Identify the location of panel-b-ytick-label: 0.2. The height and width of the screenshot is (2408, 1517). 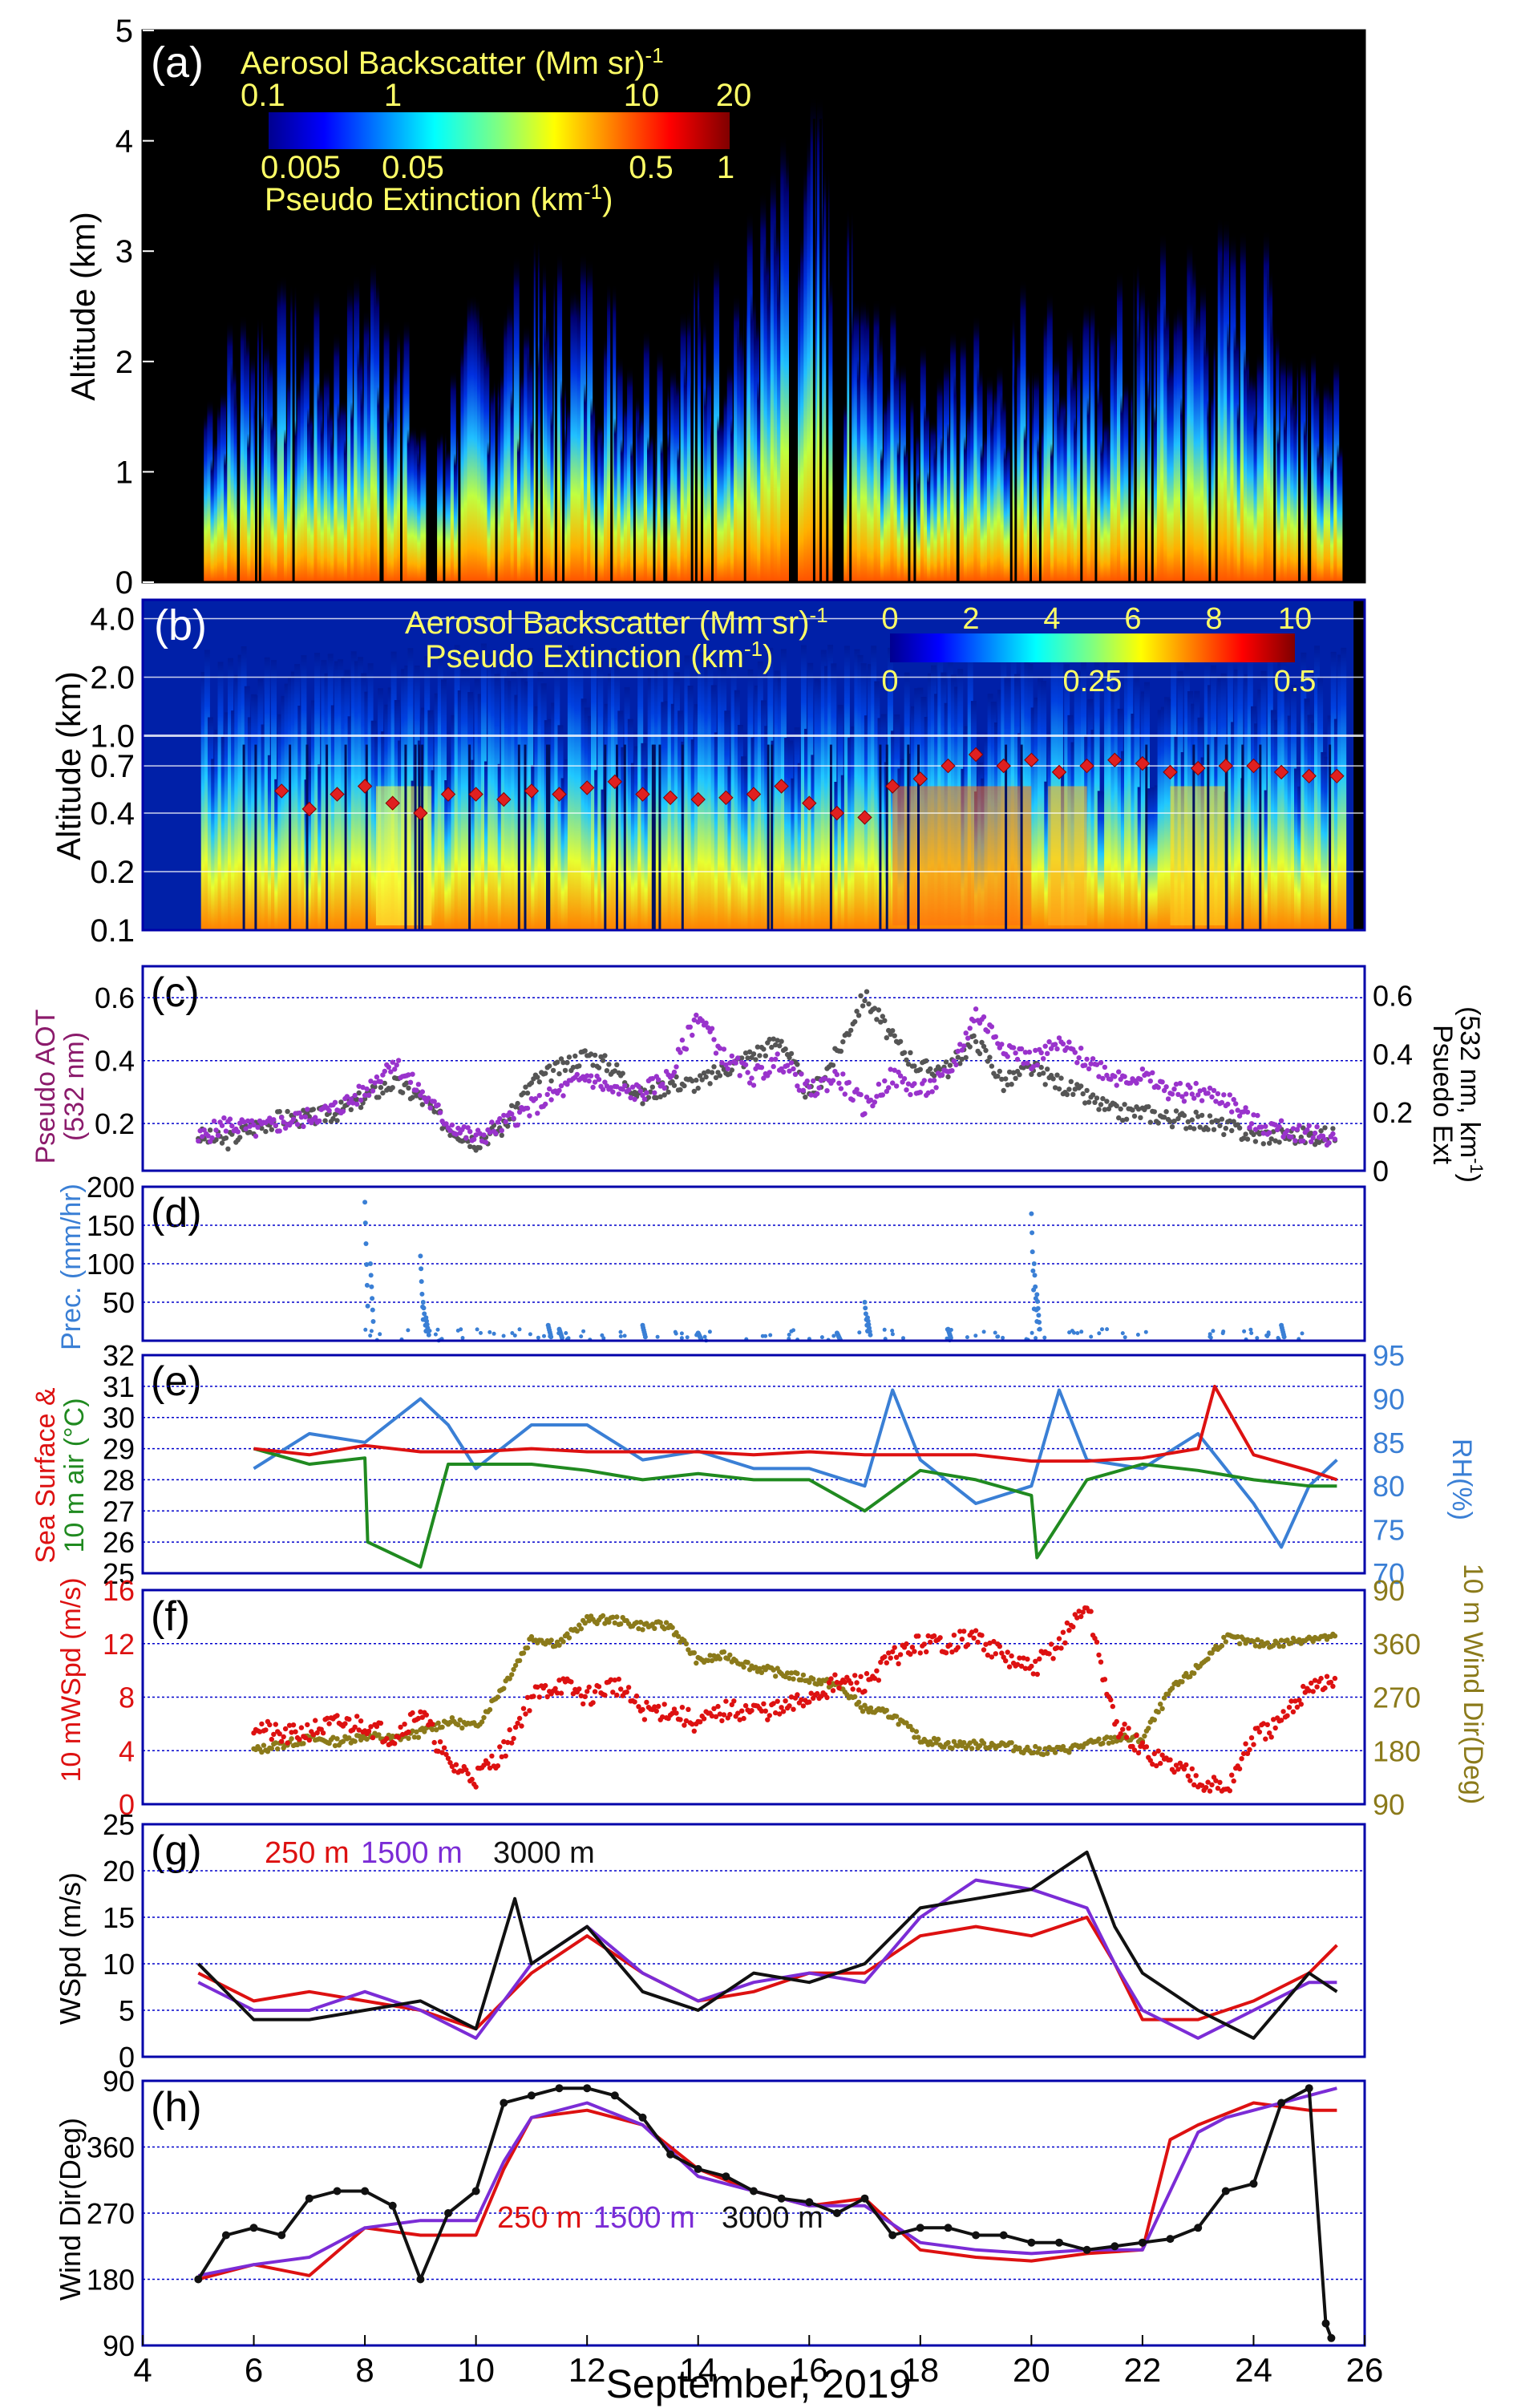
(112, 873).